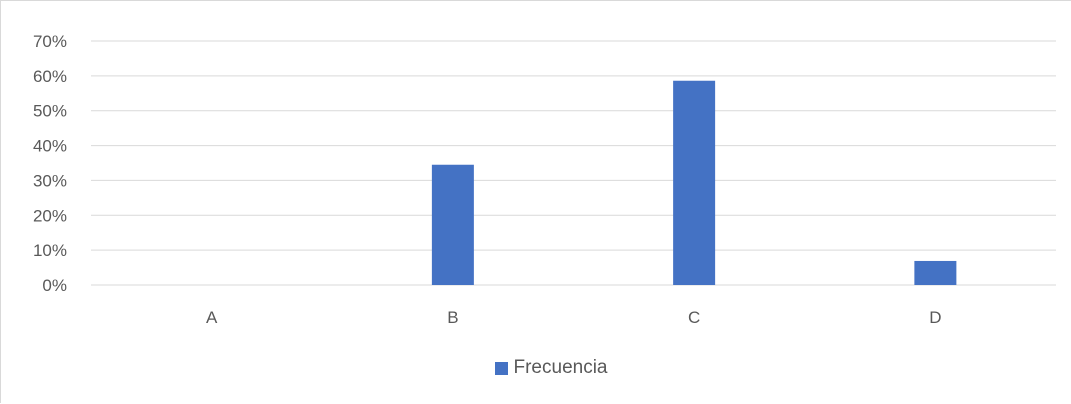 The height and width of the screenshot is (404, 1071). I want to click on y-tick-label: 40%, so click(50, 146).